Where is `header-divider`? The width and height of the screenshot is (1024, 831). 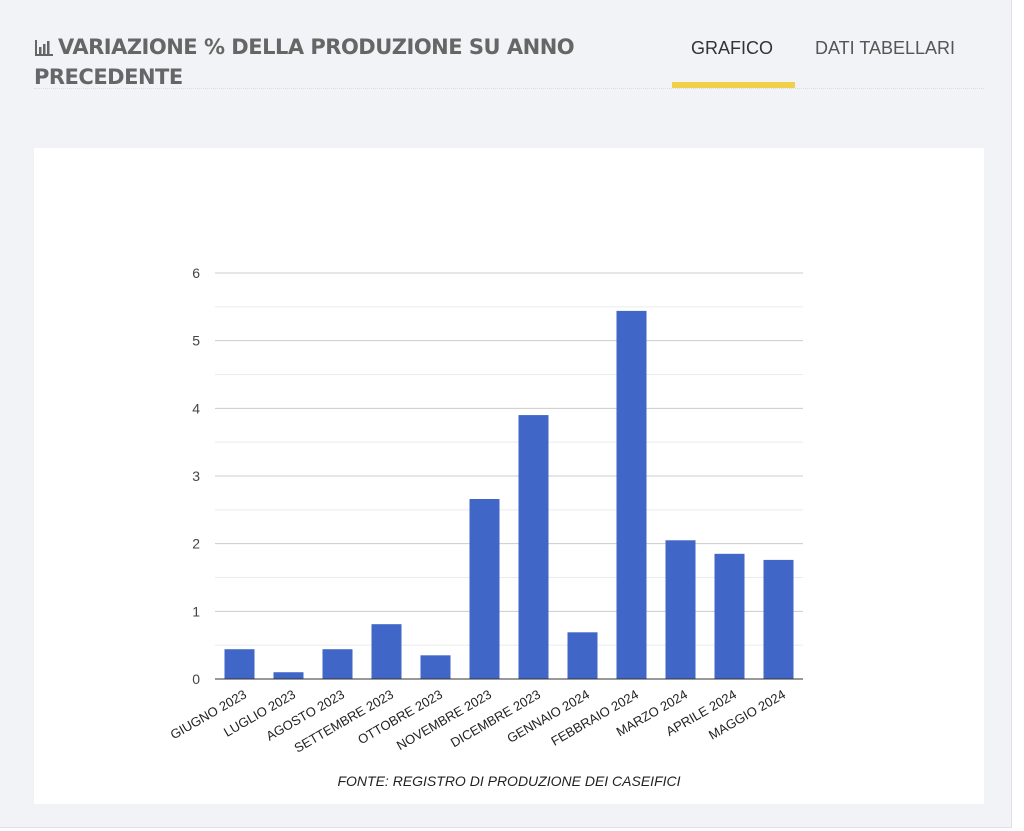
header-divider is located at coordinates (509, 88).